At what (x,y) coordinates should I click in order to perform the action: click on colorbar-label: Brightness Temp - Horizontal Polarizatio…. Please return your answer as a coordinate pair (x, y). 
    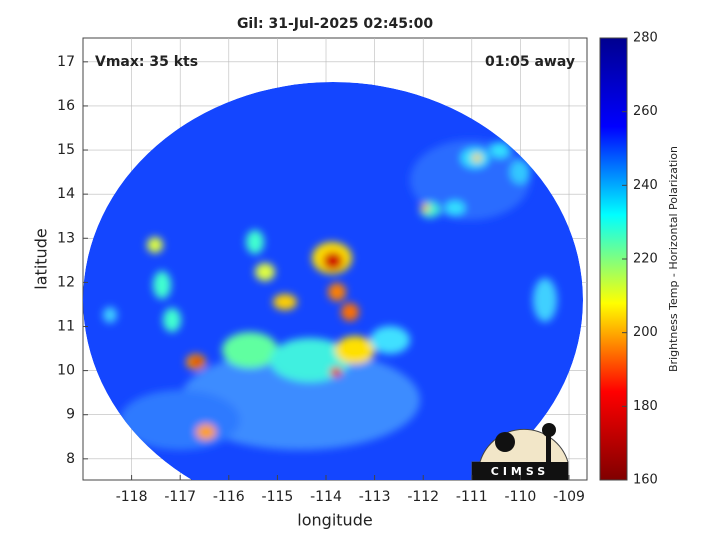
    Looking at the image, I should click on (673, 259).